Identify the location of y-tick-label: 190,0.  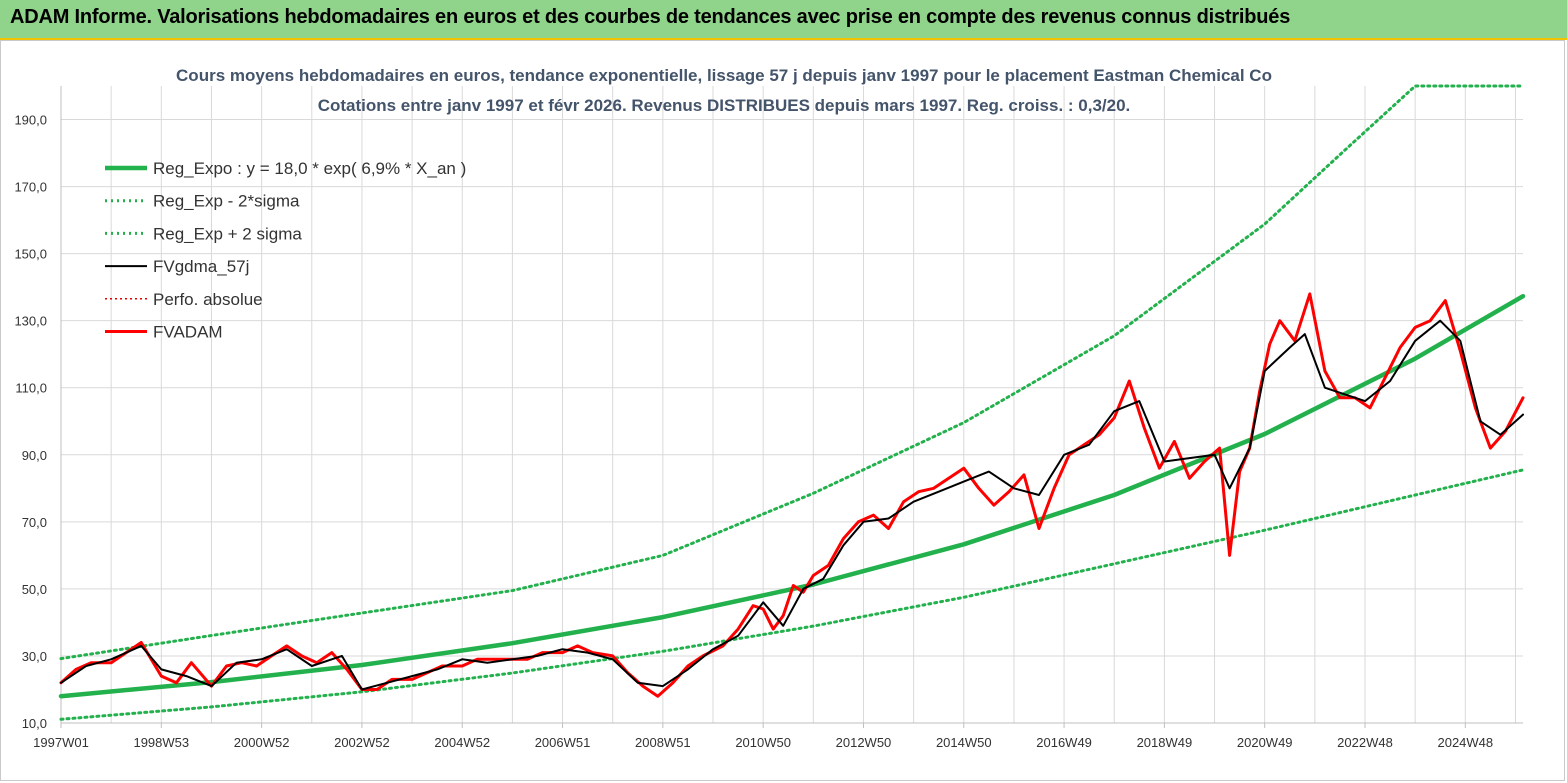
(30, 120).